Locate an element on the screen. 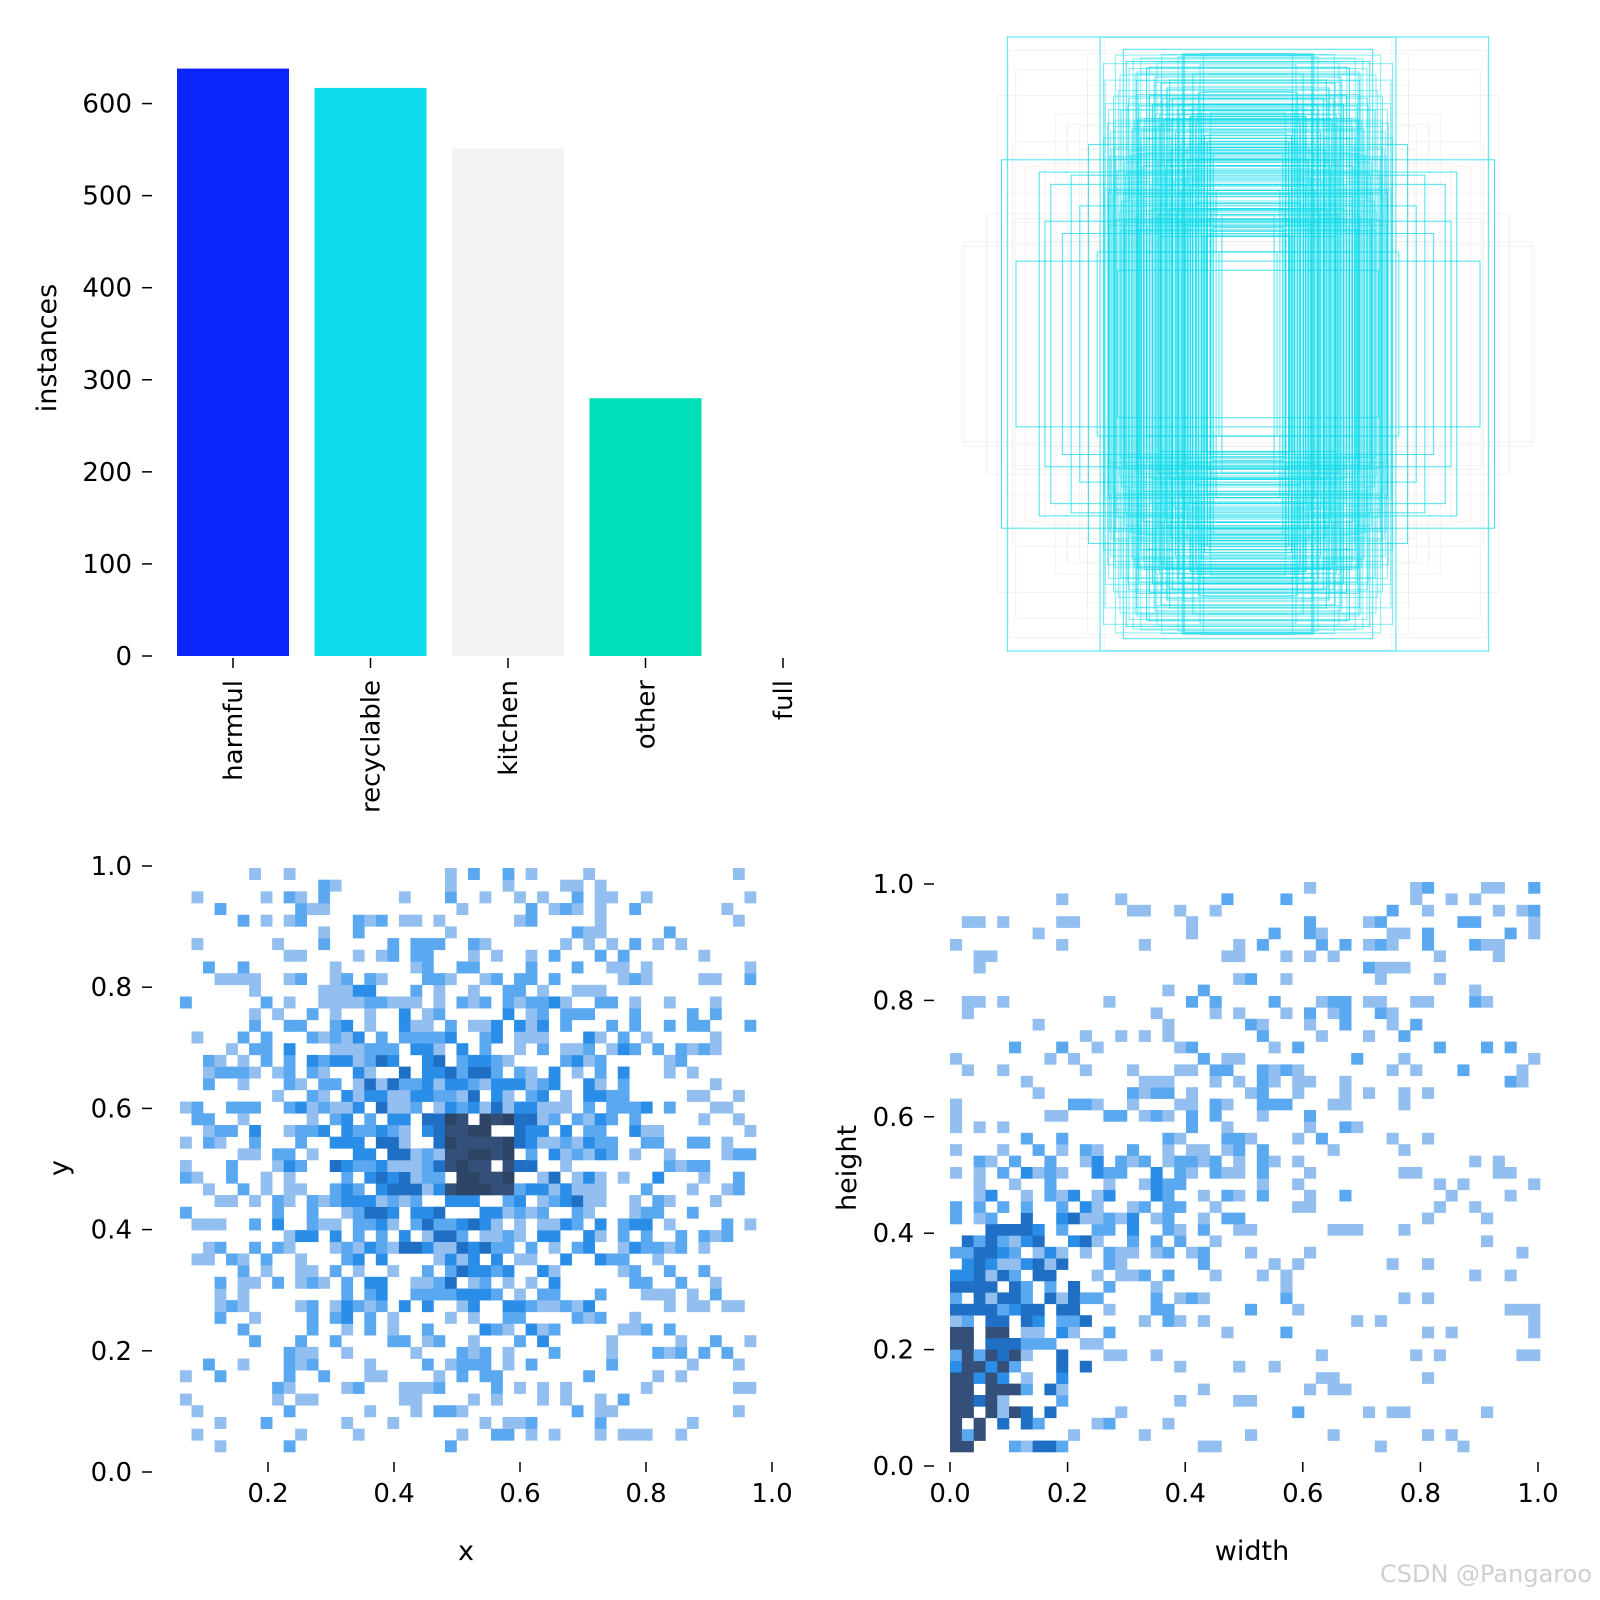 This screenshot has width=1600, height=1600. box-outline is located at coordinates (1248, 344).